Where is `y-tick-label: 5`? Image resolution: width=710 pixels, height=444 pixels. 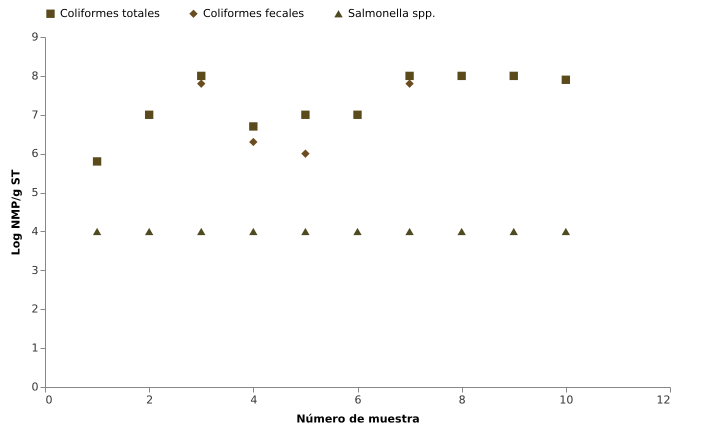
y-tick-label: 5 is located at coordinates (35, 193).